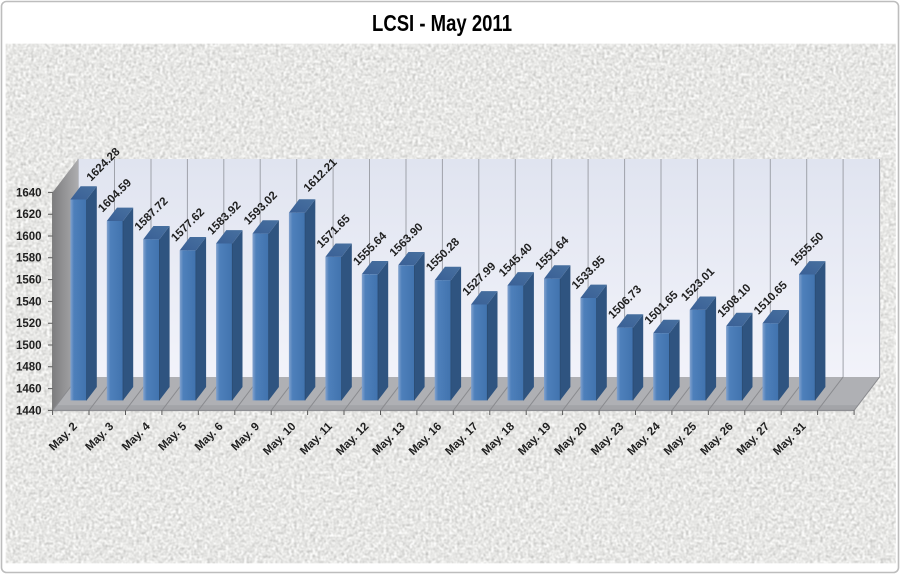 This screenshot has height=574, width=900. Describe the element at coordinates (29, 302) in the screenshot. I see `svg-text: 1540` at that location.